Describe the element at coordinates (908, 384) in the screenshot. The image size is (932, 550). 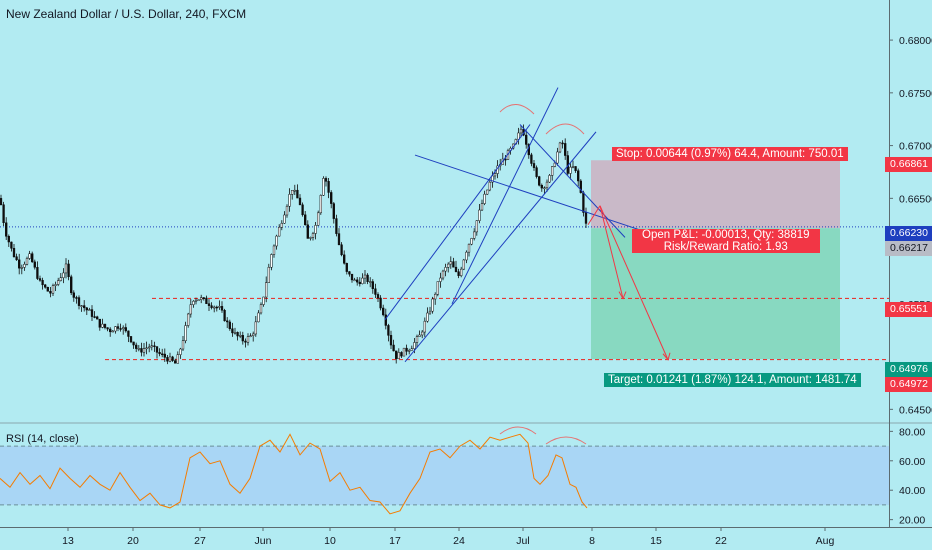
I see `low-price-label: 0.64972` at that location.